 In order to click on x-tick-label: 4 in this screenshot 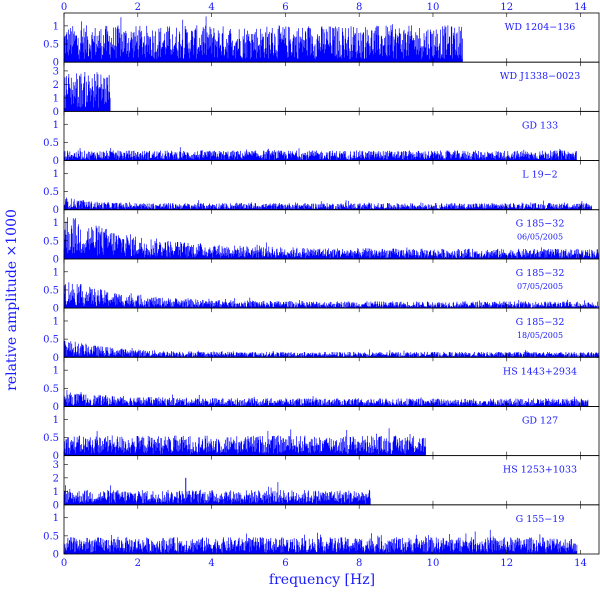, I will do `click(211, 563)`.